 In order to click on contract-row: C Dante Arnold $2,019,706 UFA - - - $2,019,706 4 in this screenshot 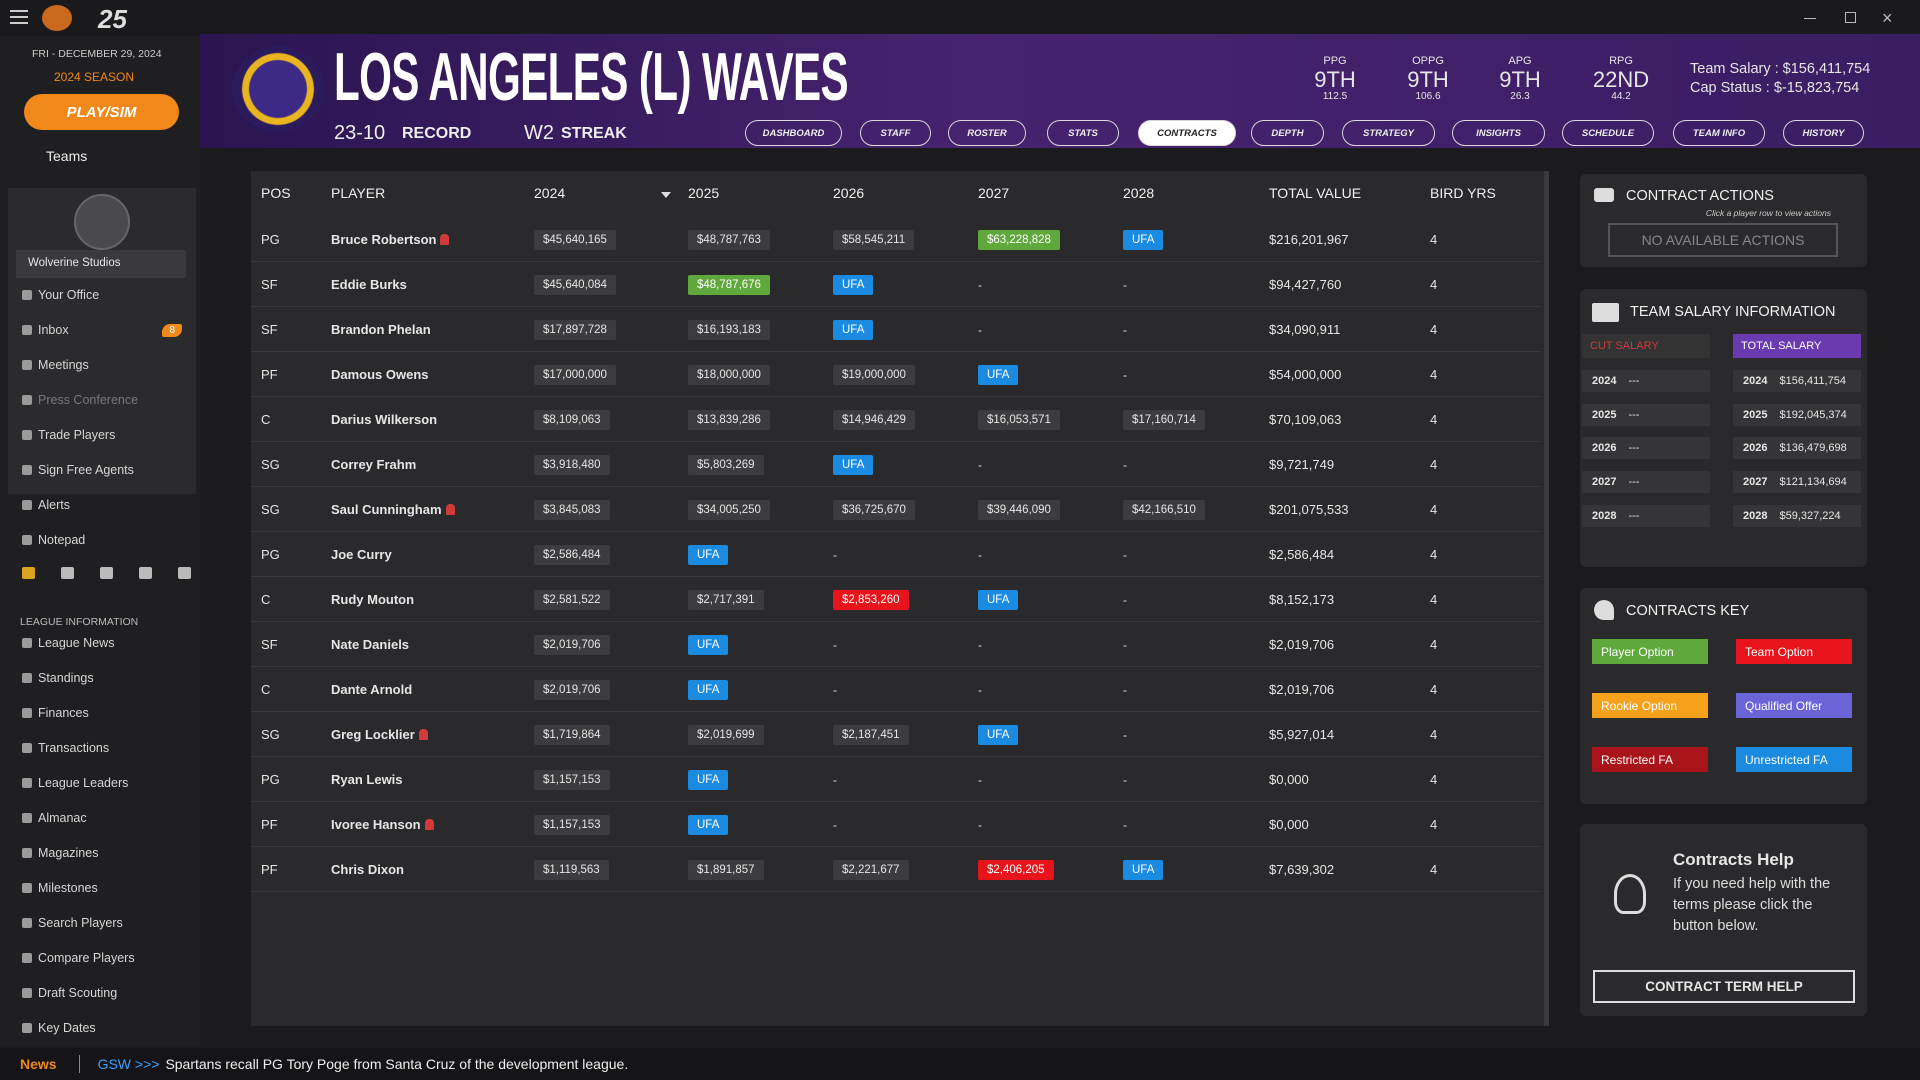, I will do `click(896, 689)`.